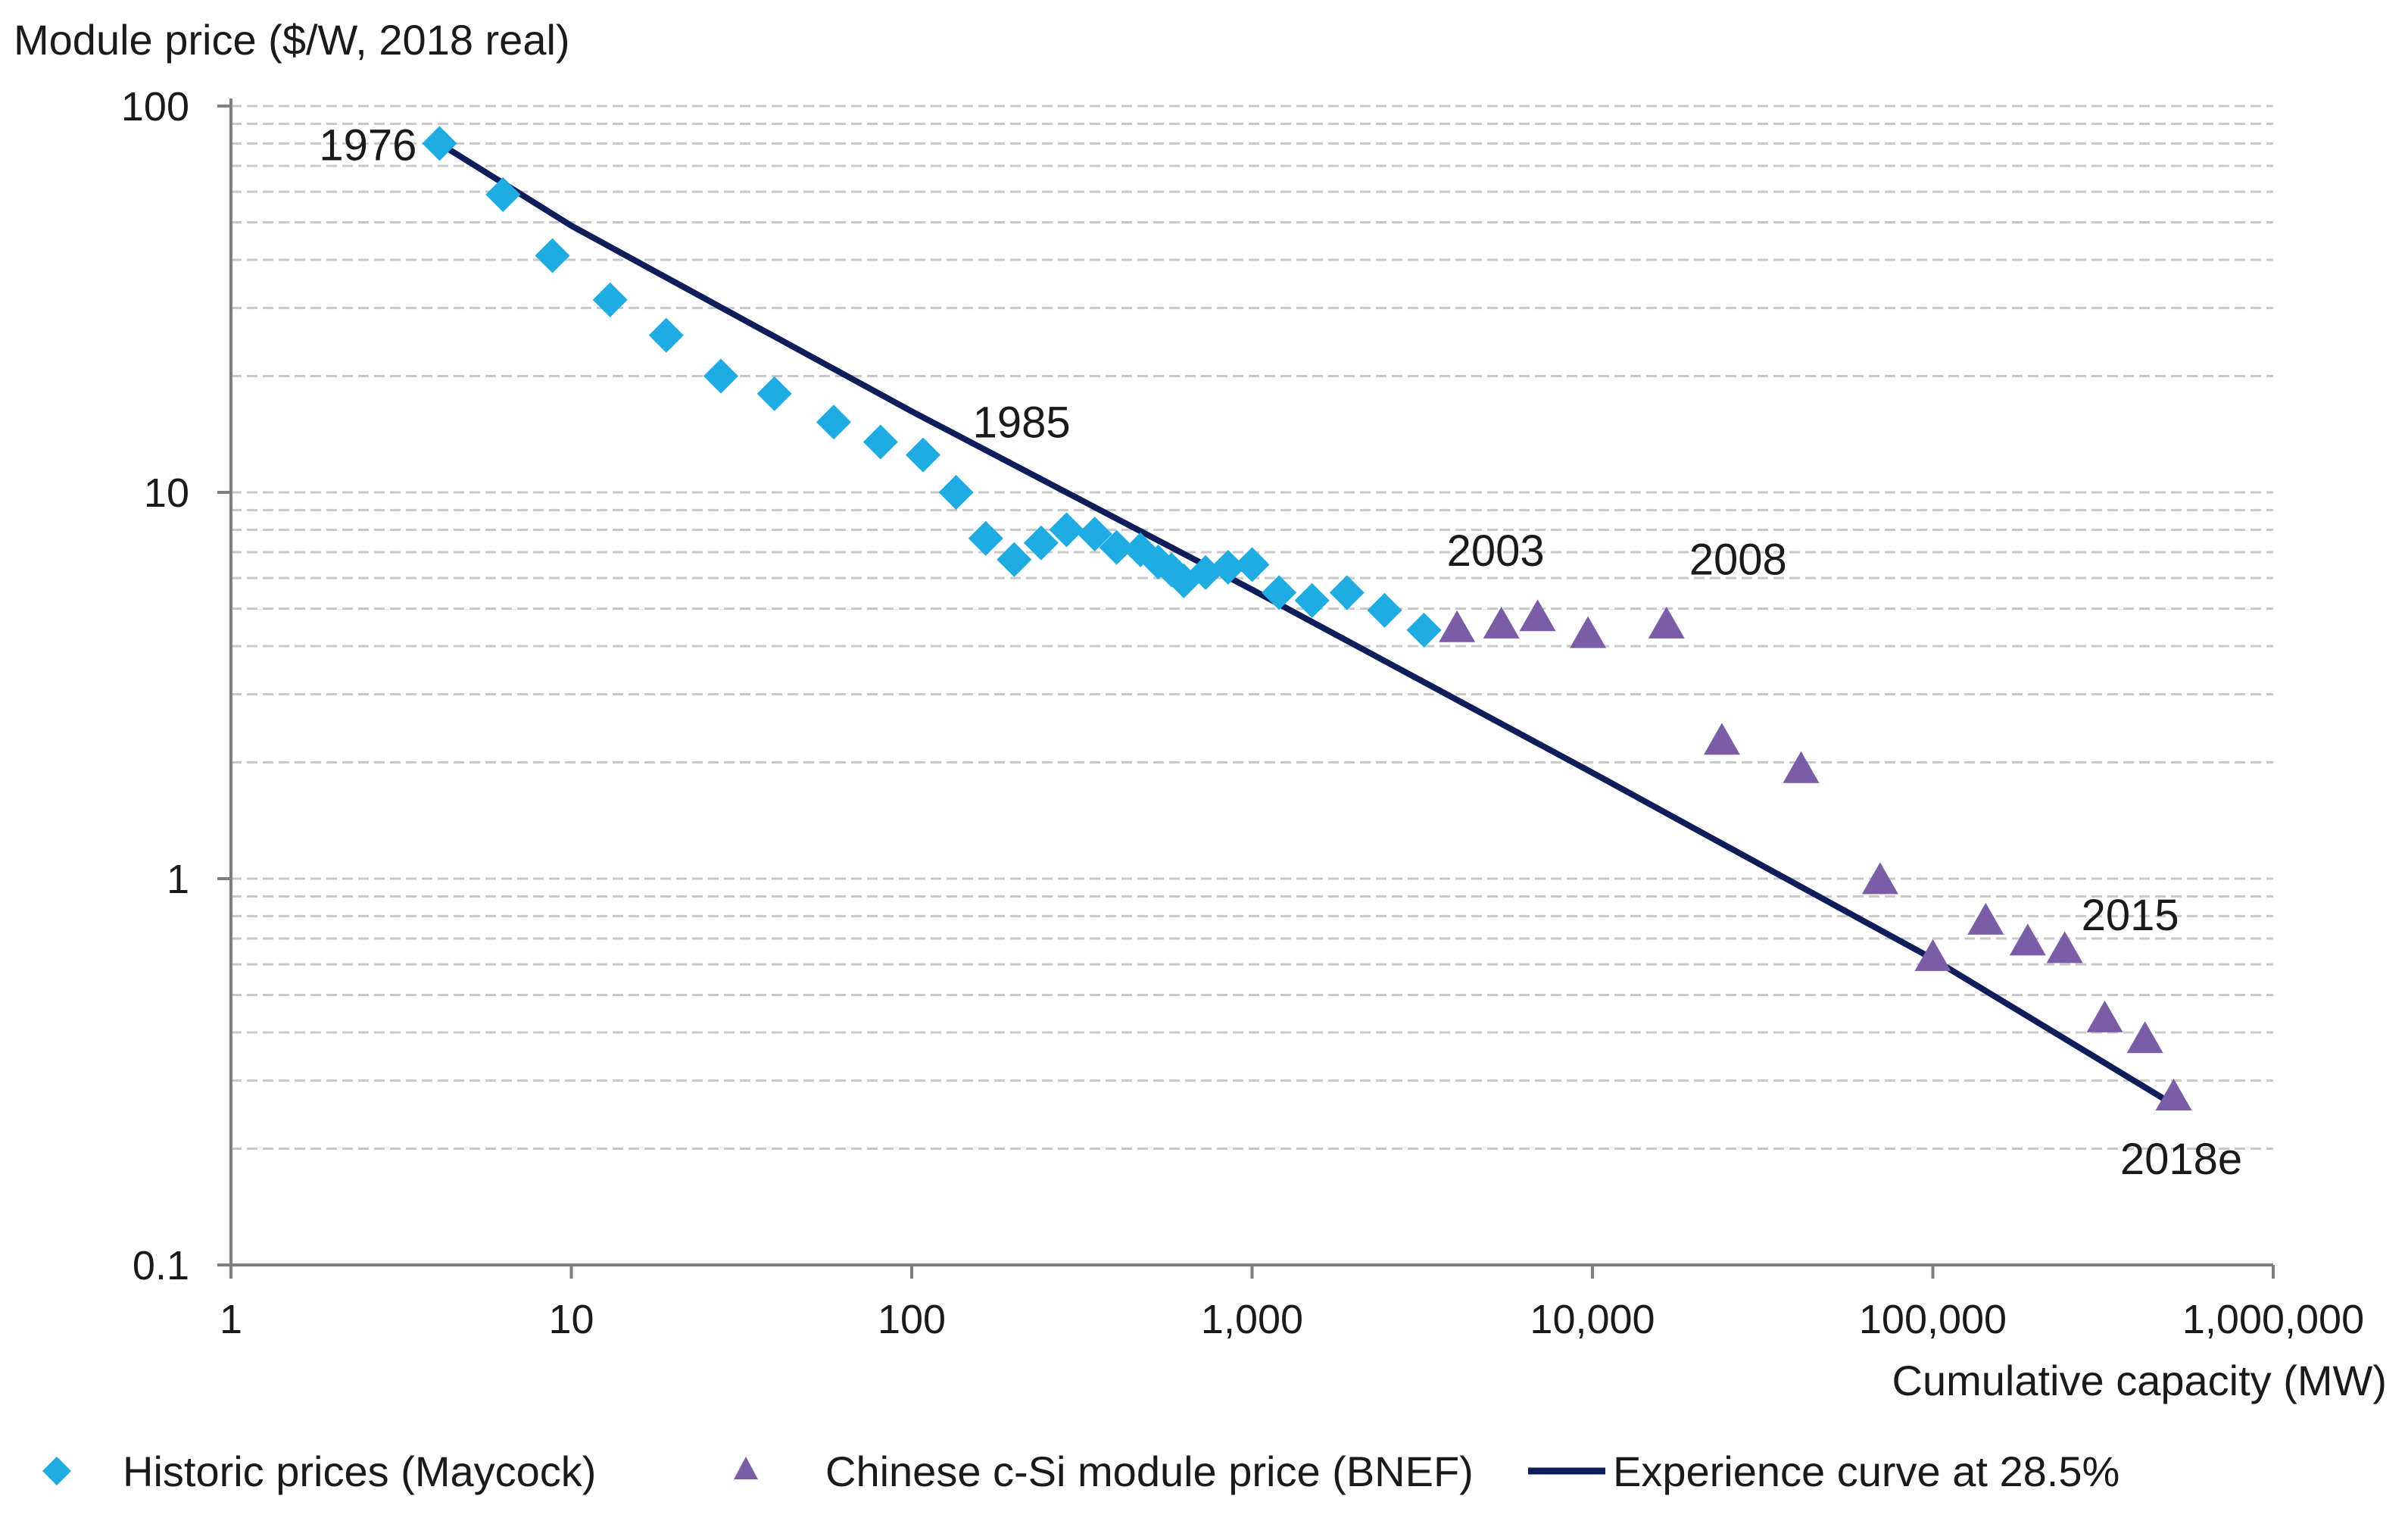  Describe the element at coordinates (161, 1265) in the screenshot. I see `y-tick-label: 0.1` at that location.